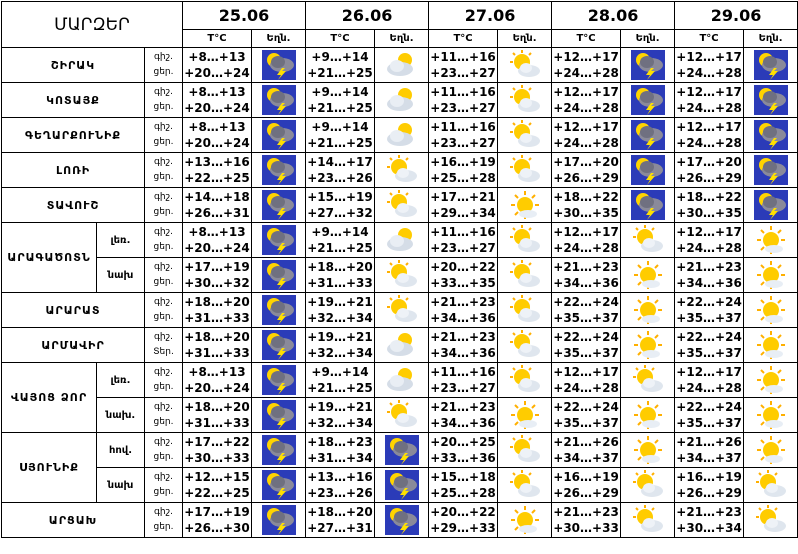  What do you see at coordinates (463, 450) in the screenshot?
I see `temperature: +20…+25 +33…+36` at bounding box center [463, 450].